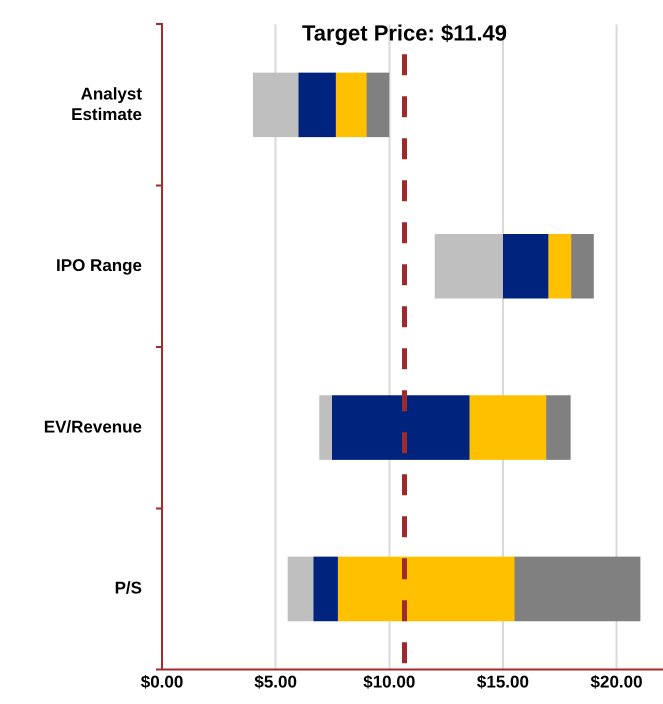 This screenshot has width=663, height=704. What do you see at coordinates (275, 682) in the screenshot?
I see `x-tick-label: $5.00` at bounding box center [275, 682].